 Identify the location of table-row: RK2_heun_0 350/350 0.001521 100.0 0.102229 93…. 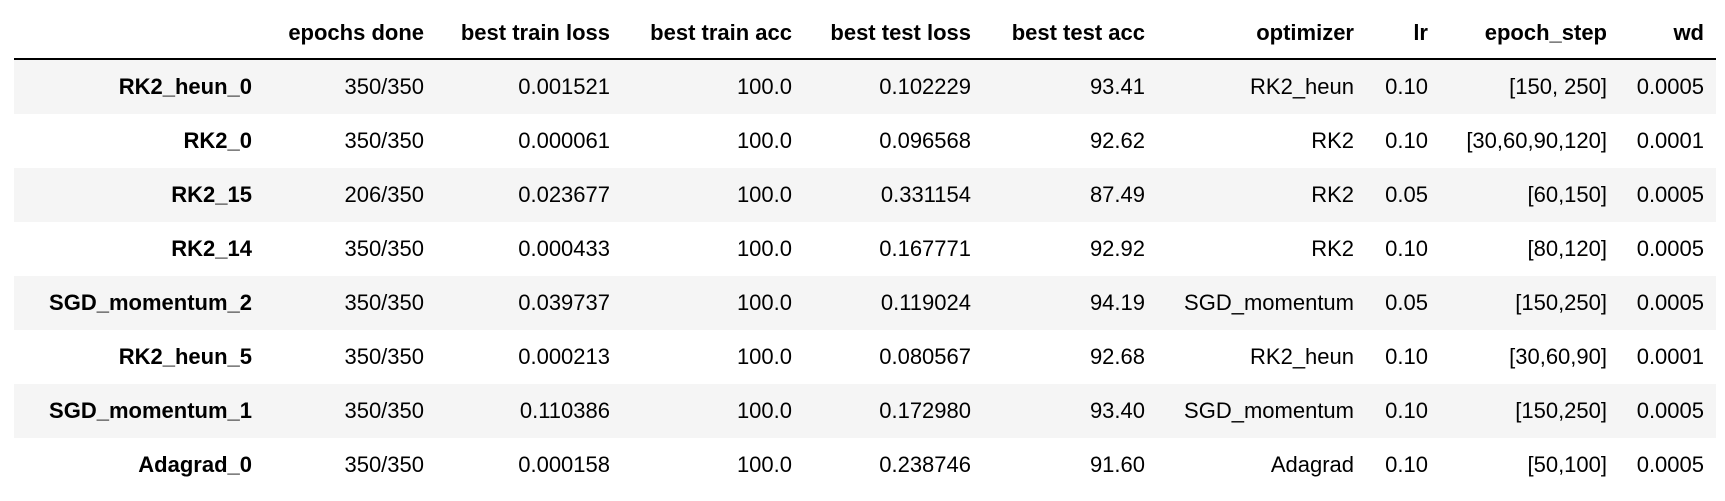
(865, 86).